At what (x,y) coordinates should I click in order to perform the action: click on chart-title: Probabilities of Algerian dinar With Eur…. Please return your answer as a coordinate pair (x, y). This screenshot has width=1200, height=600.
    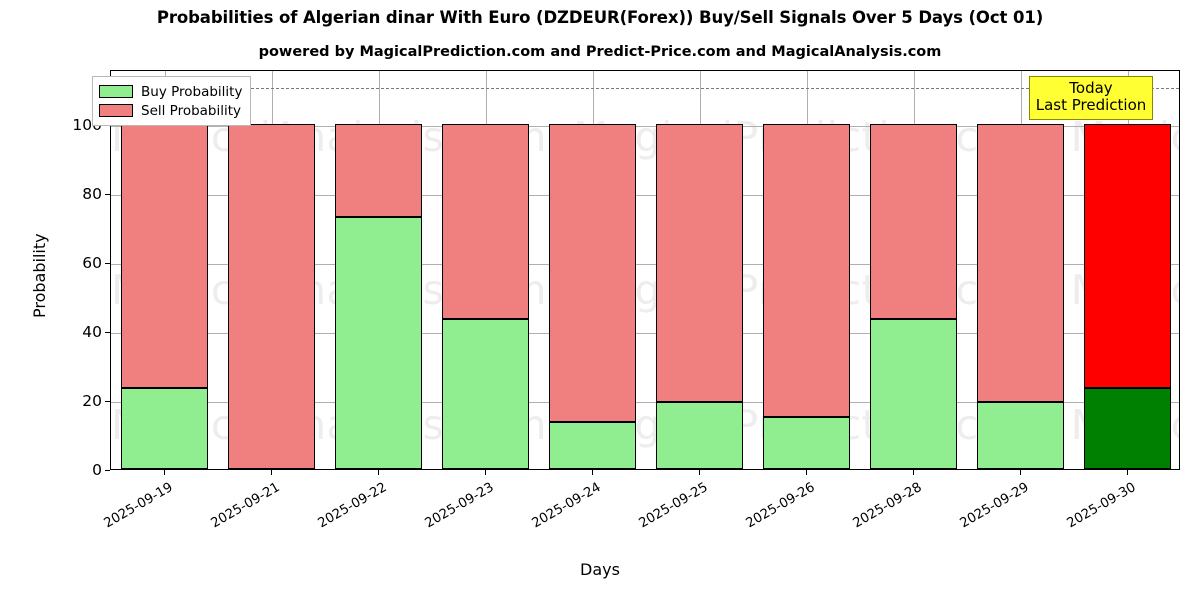
    Looking at the image, I should click on (600, 17).